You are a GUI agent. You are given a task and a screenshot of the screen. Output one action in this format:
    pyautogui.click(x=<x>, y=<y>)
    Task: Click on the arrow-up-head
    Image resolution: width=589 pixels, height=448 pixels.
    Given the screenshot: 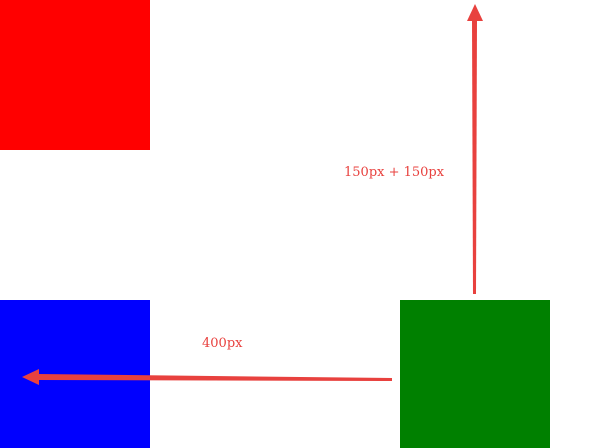 What is the action you would take?
    pyautogui.click(x=475, y=12)
    